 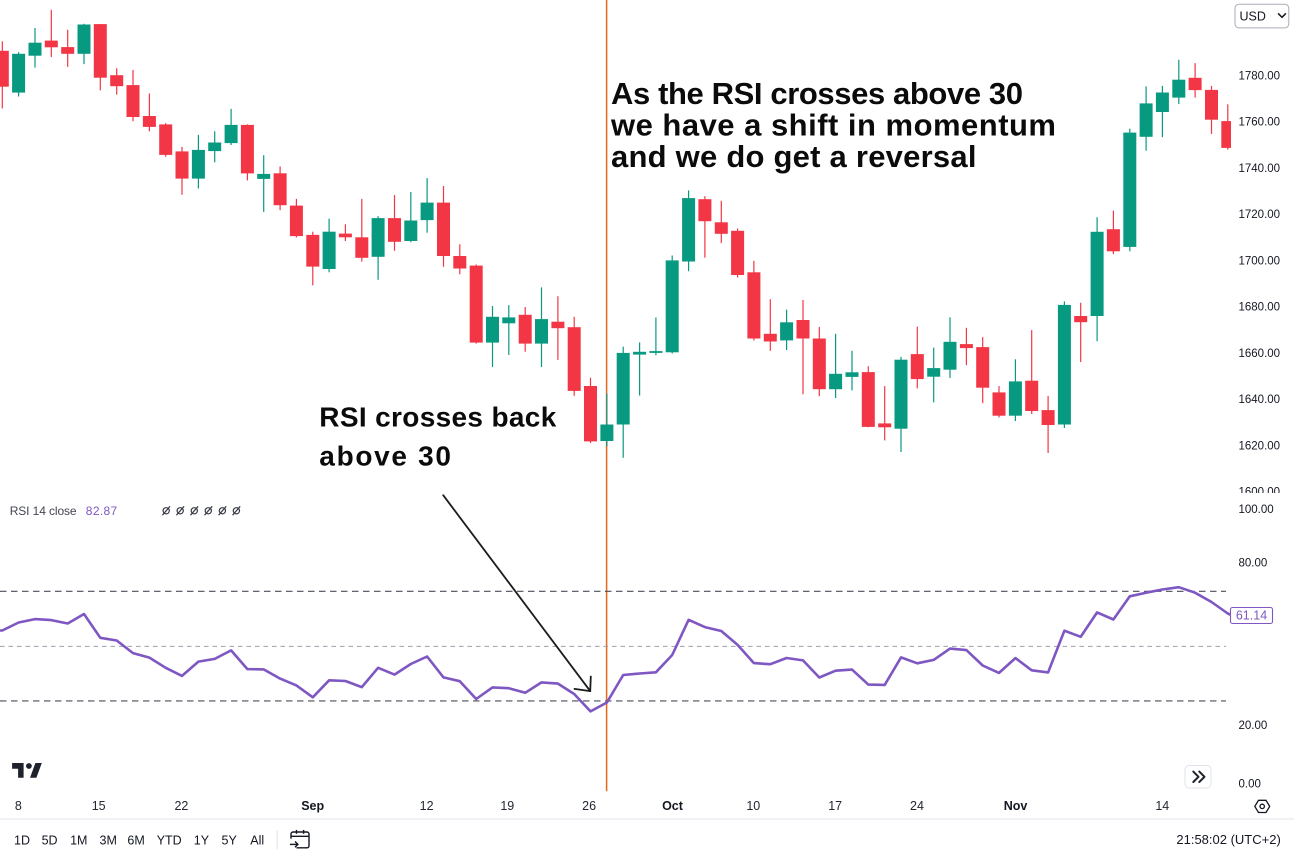 I want to click on svg-text: 1660.00, so click(x=1260, y=354).